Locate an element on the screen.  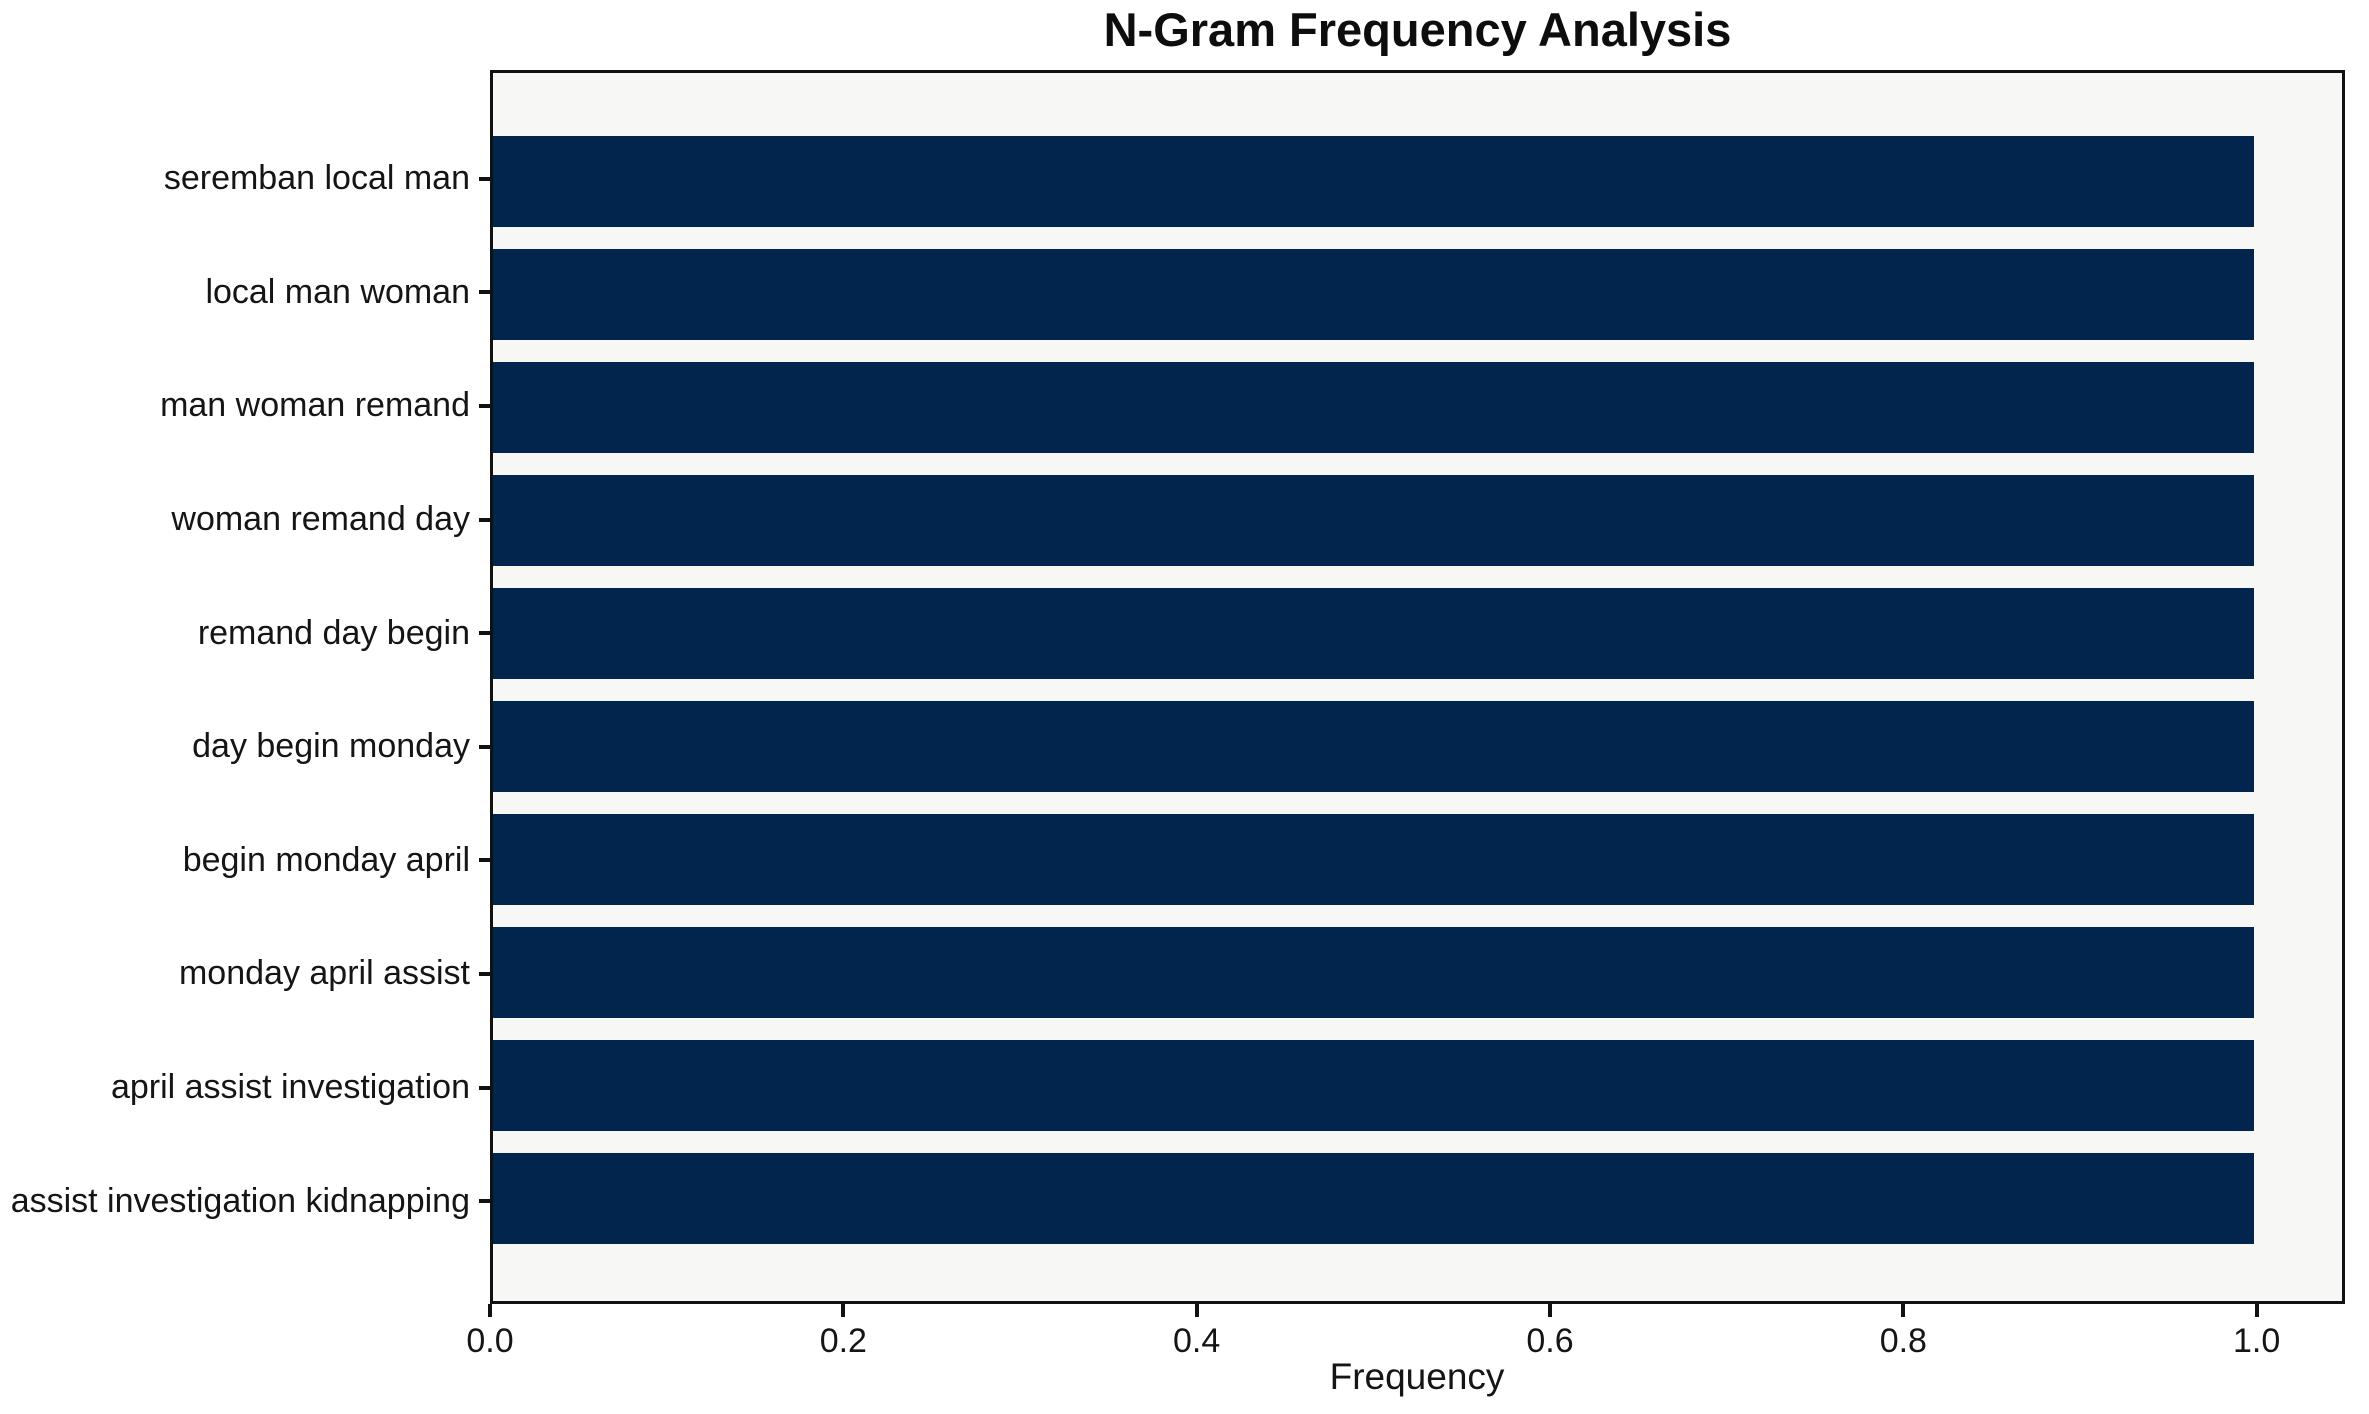
x-tick-label: 1.0 is located at coordinates (2257, 1341).